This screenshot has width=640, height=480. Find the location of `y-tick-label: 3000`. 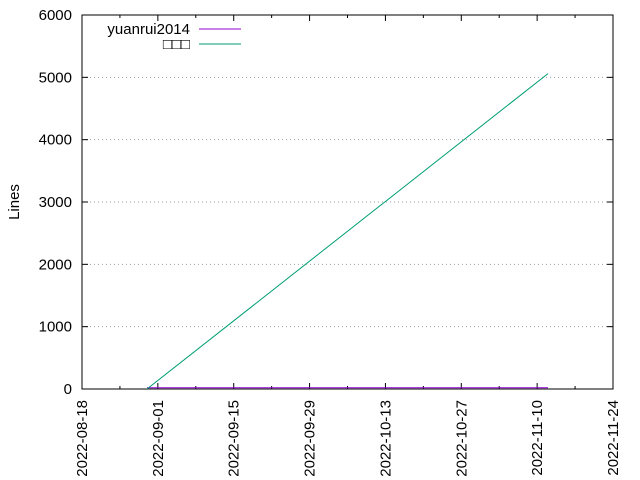

y-tick-label: 3000 is located at coordinates (55, 202).